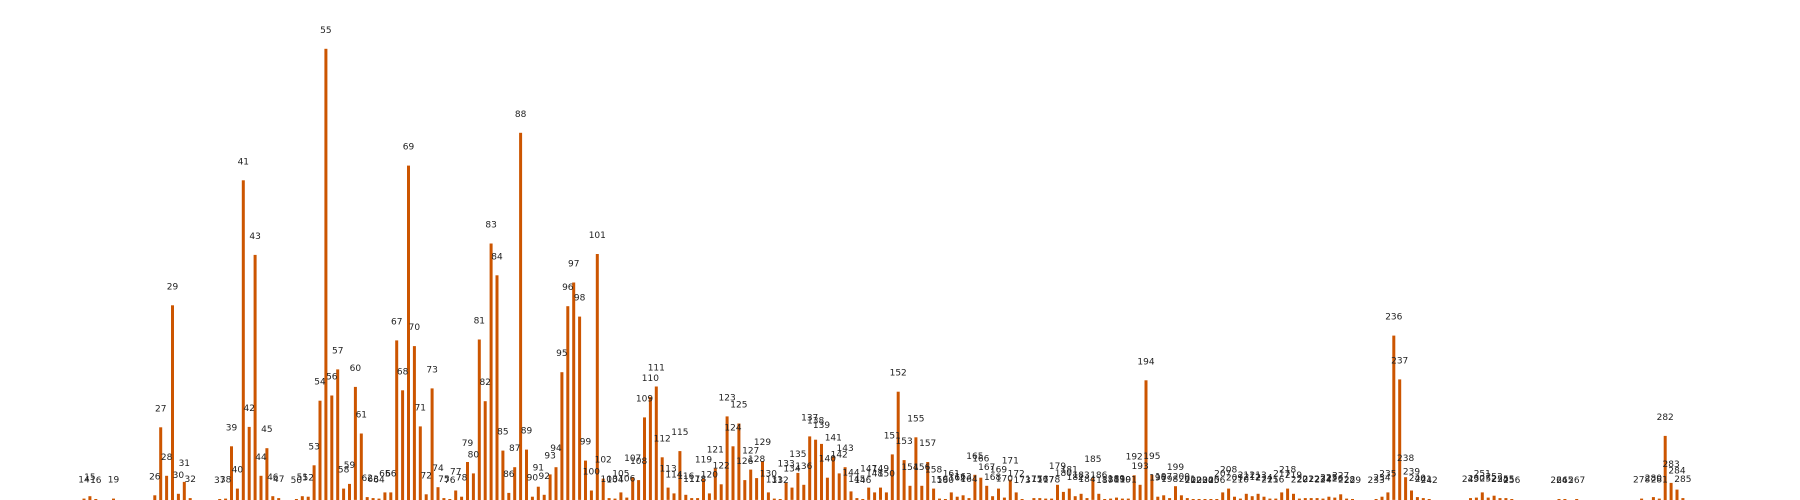 This screenshot has width=1800, height=500. I want to click on data-label-267: 267, so click(1576, 481).